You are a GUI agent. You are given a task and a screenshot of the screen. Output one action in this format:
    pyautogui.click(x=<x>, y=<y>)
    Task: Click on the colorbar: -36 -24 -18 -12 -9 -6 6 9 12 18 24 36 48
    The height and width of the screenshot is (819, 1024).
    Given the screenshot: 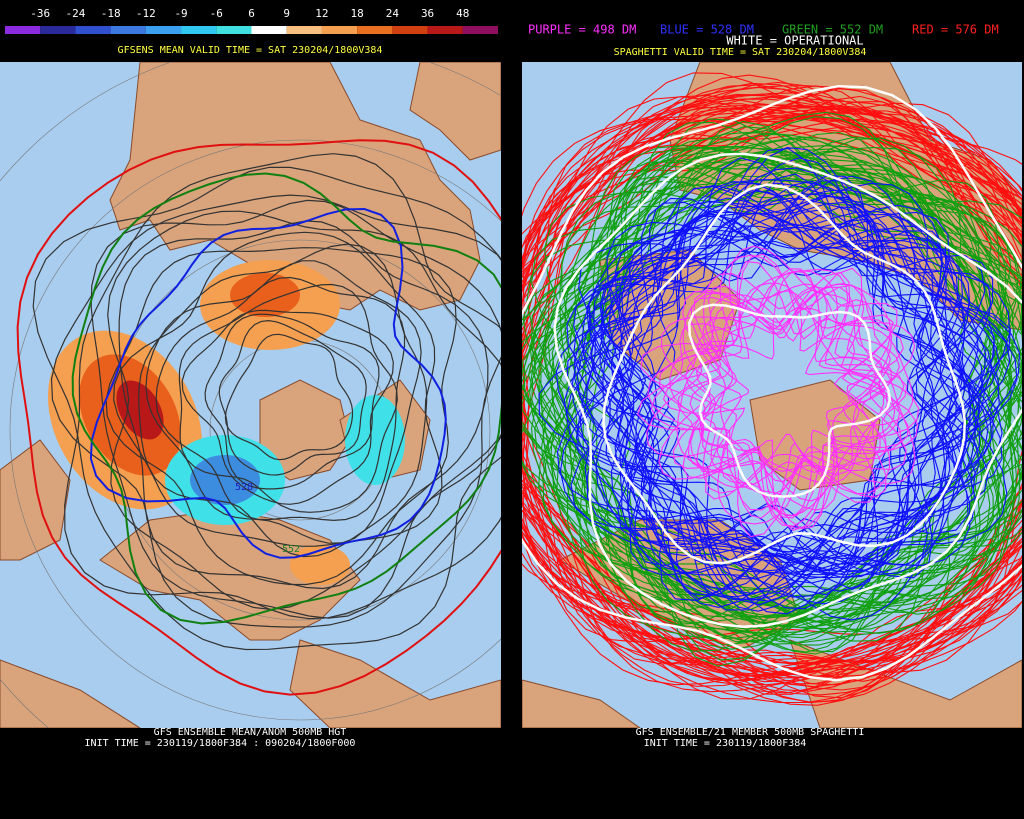 What is the action you would take?
    pyautogui.click(x=251, y=20)
    